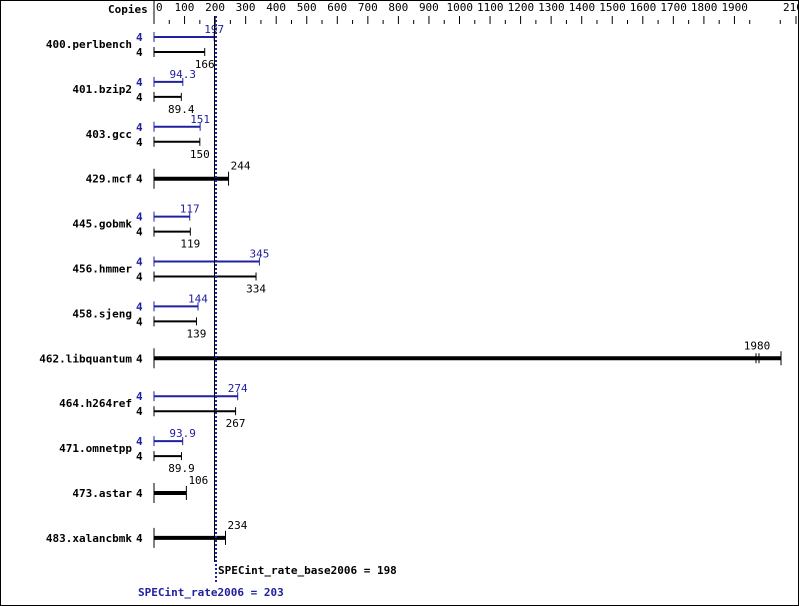 The height and width of the screenshot is (606, 799). I want to click on benchmark-label: 445.gobmk, so click(102, 224).